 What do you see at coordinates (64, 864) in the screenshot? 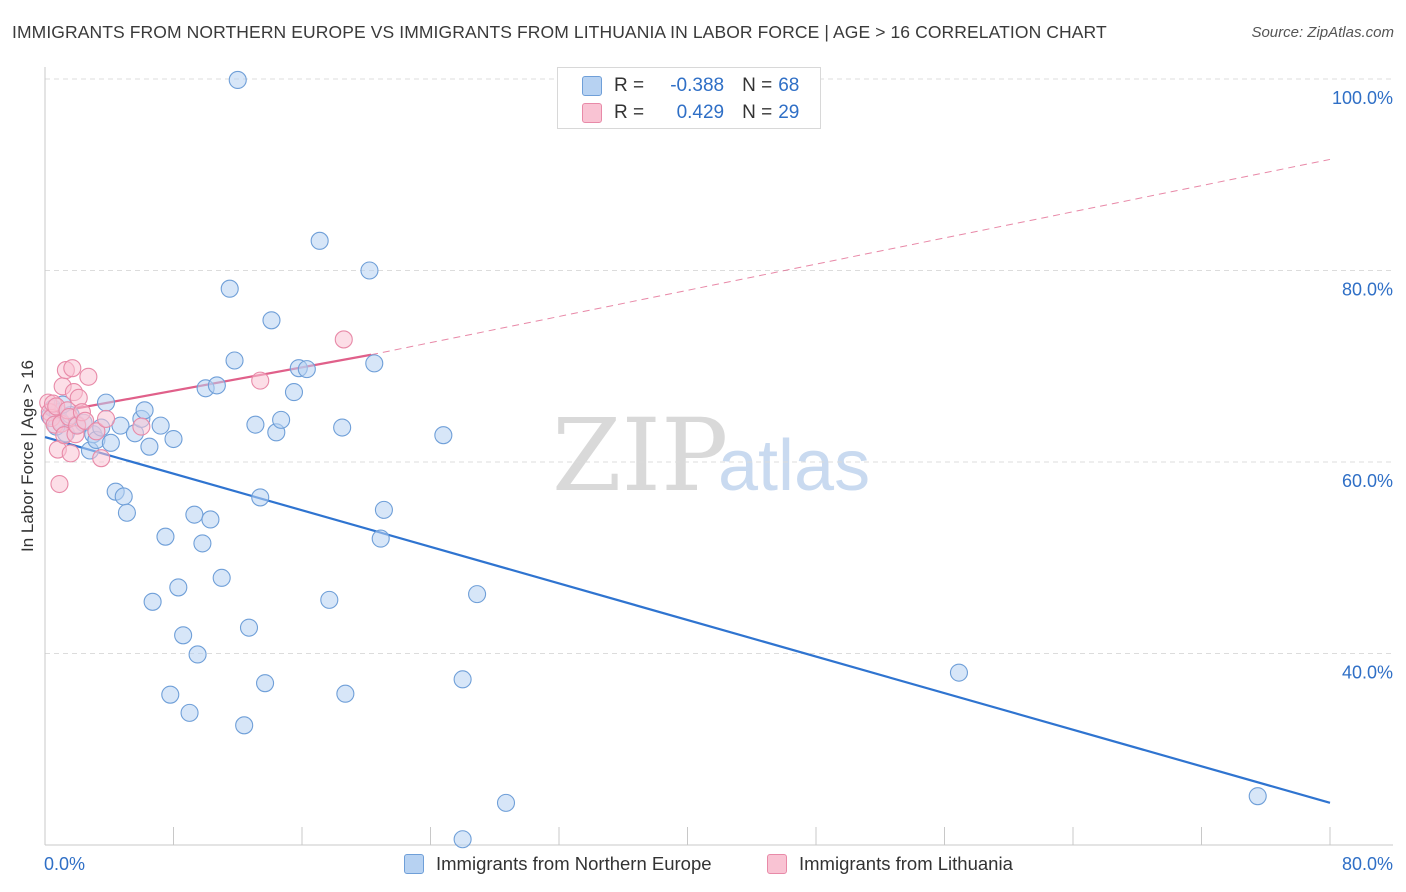
I see `x-tick-label: 0.0%` at bounding box center [64, 864].